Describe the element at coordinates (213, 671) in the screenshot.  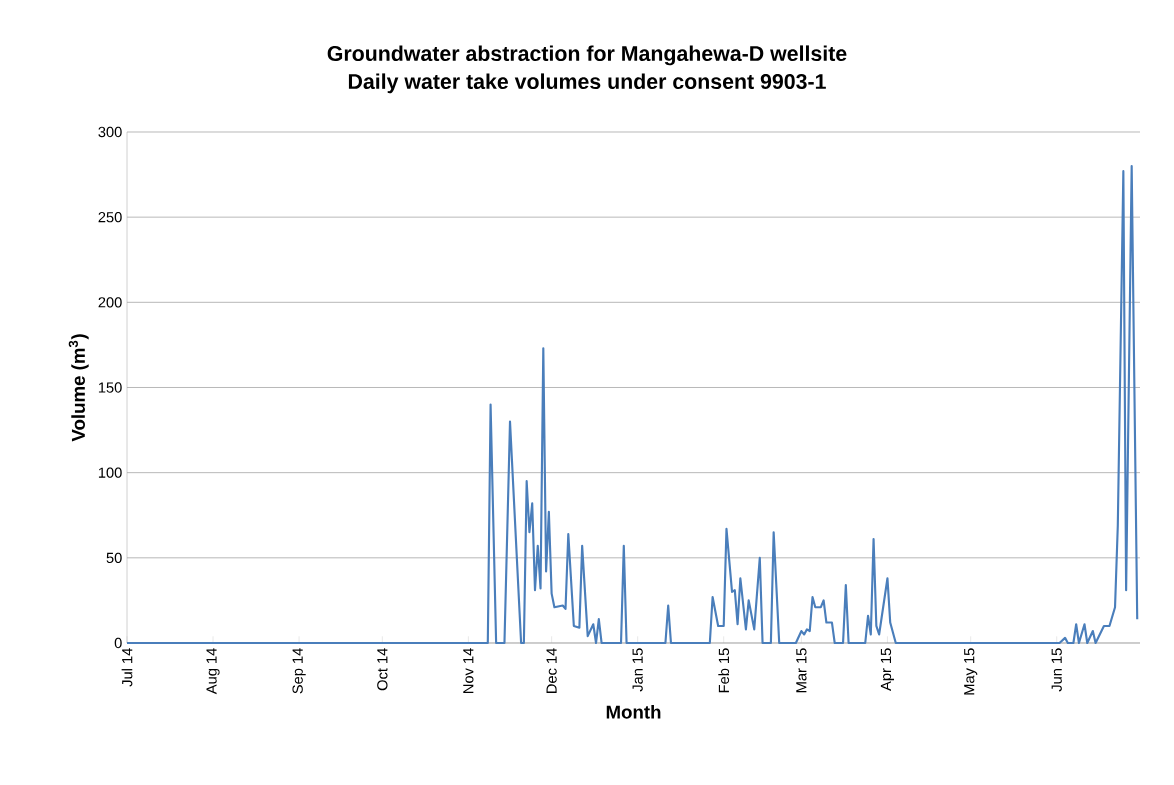
I see `x-tick-label: Aug 14` at that location.